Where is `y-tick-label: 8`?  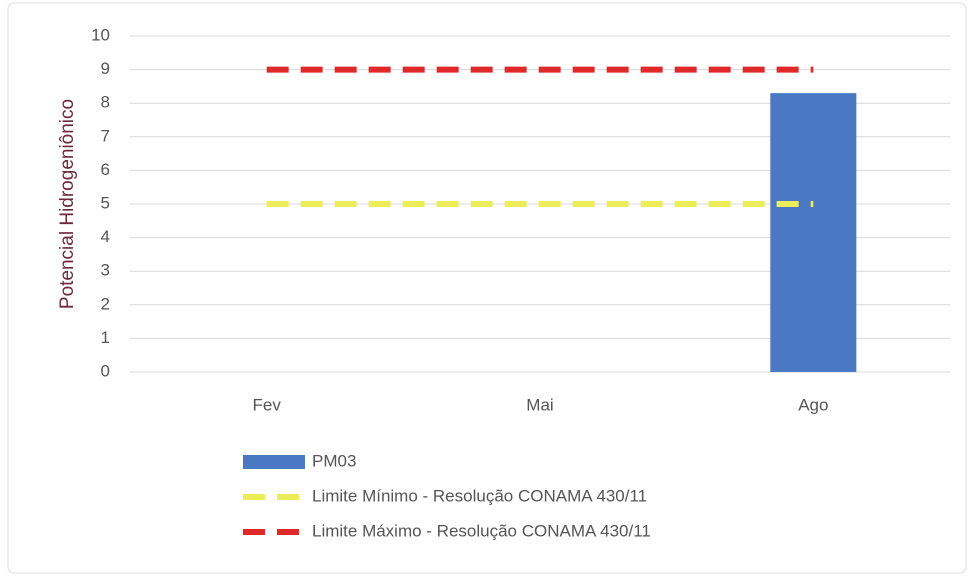 y-tick-label: 8 is located at coordinates (105, 102).